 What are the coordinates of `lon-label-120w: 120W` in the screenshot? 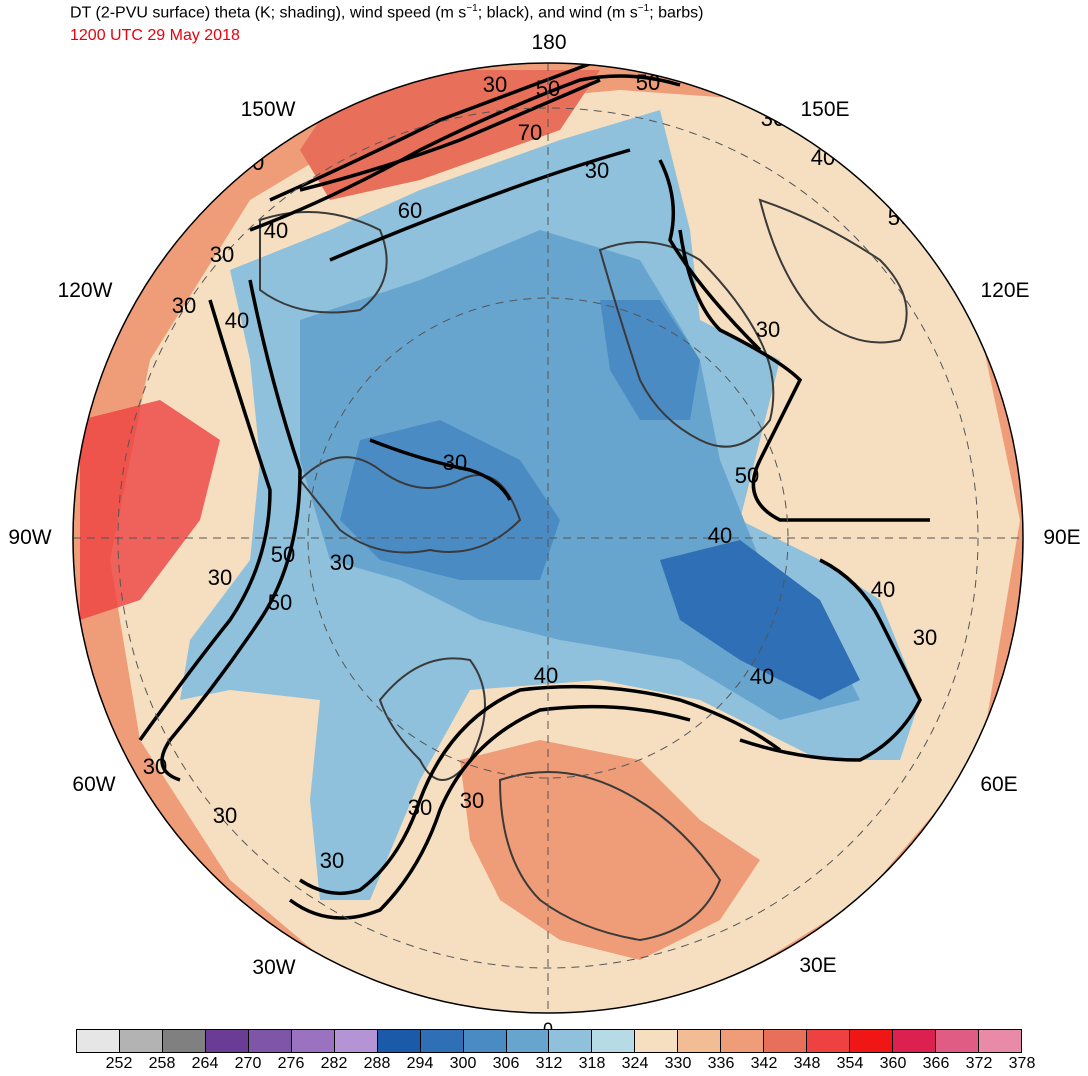 It's located at (85, 290).